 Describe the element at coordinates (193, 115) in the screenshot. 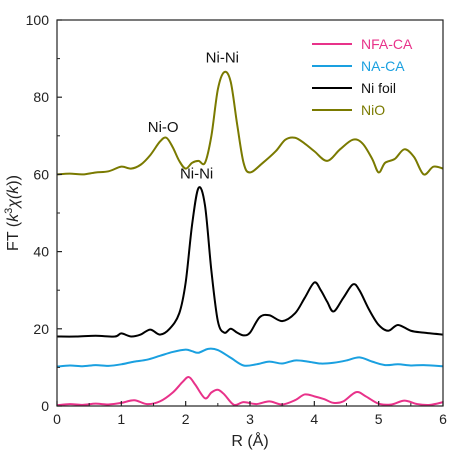

I see `annotation-layer: Ni-Ni Ni-O Ni-Ni` at that location.